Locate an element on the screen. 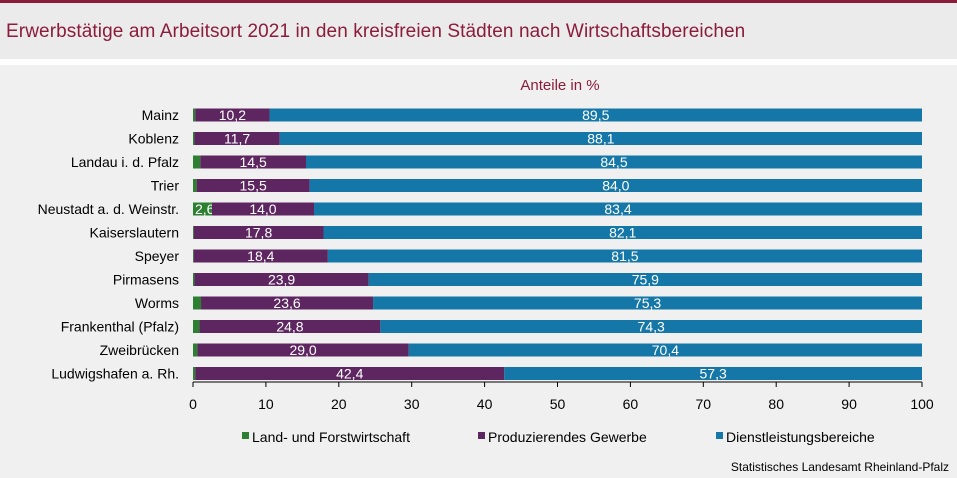 The height and width of the screenshot is (478, 957). legend-label: Land- und Forstwirtschaft is located at coordinates (331, 437).